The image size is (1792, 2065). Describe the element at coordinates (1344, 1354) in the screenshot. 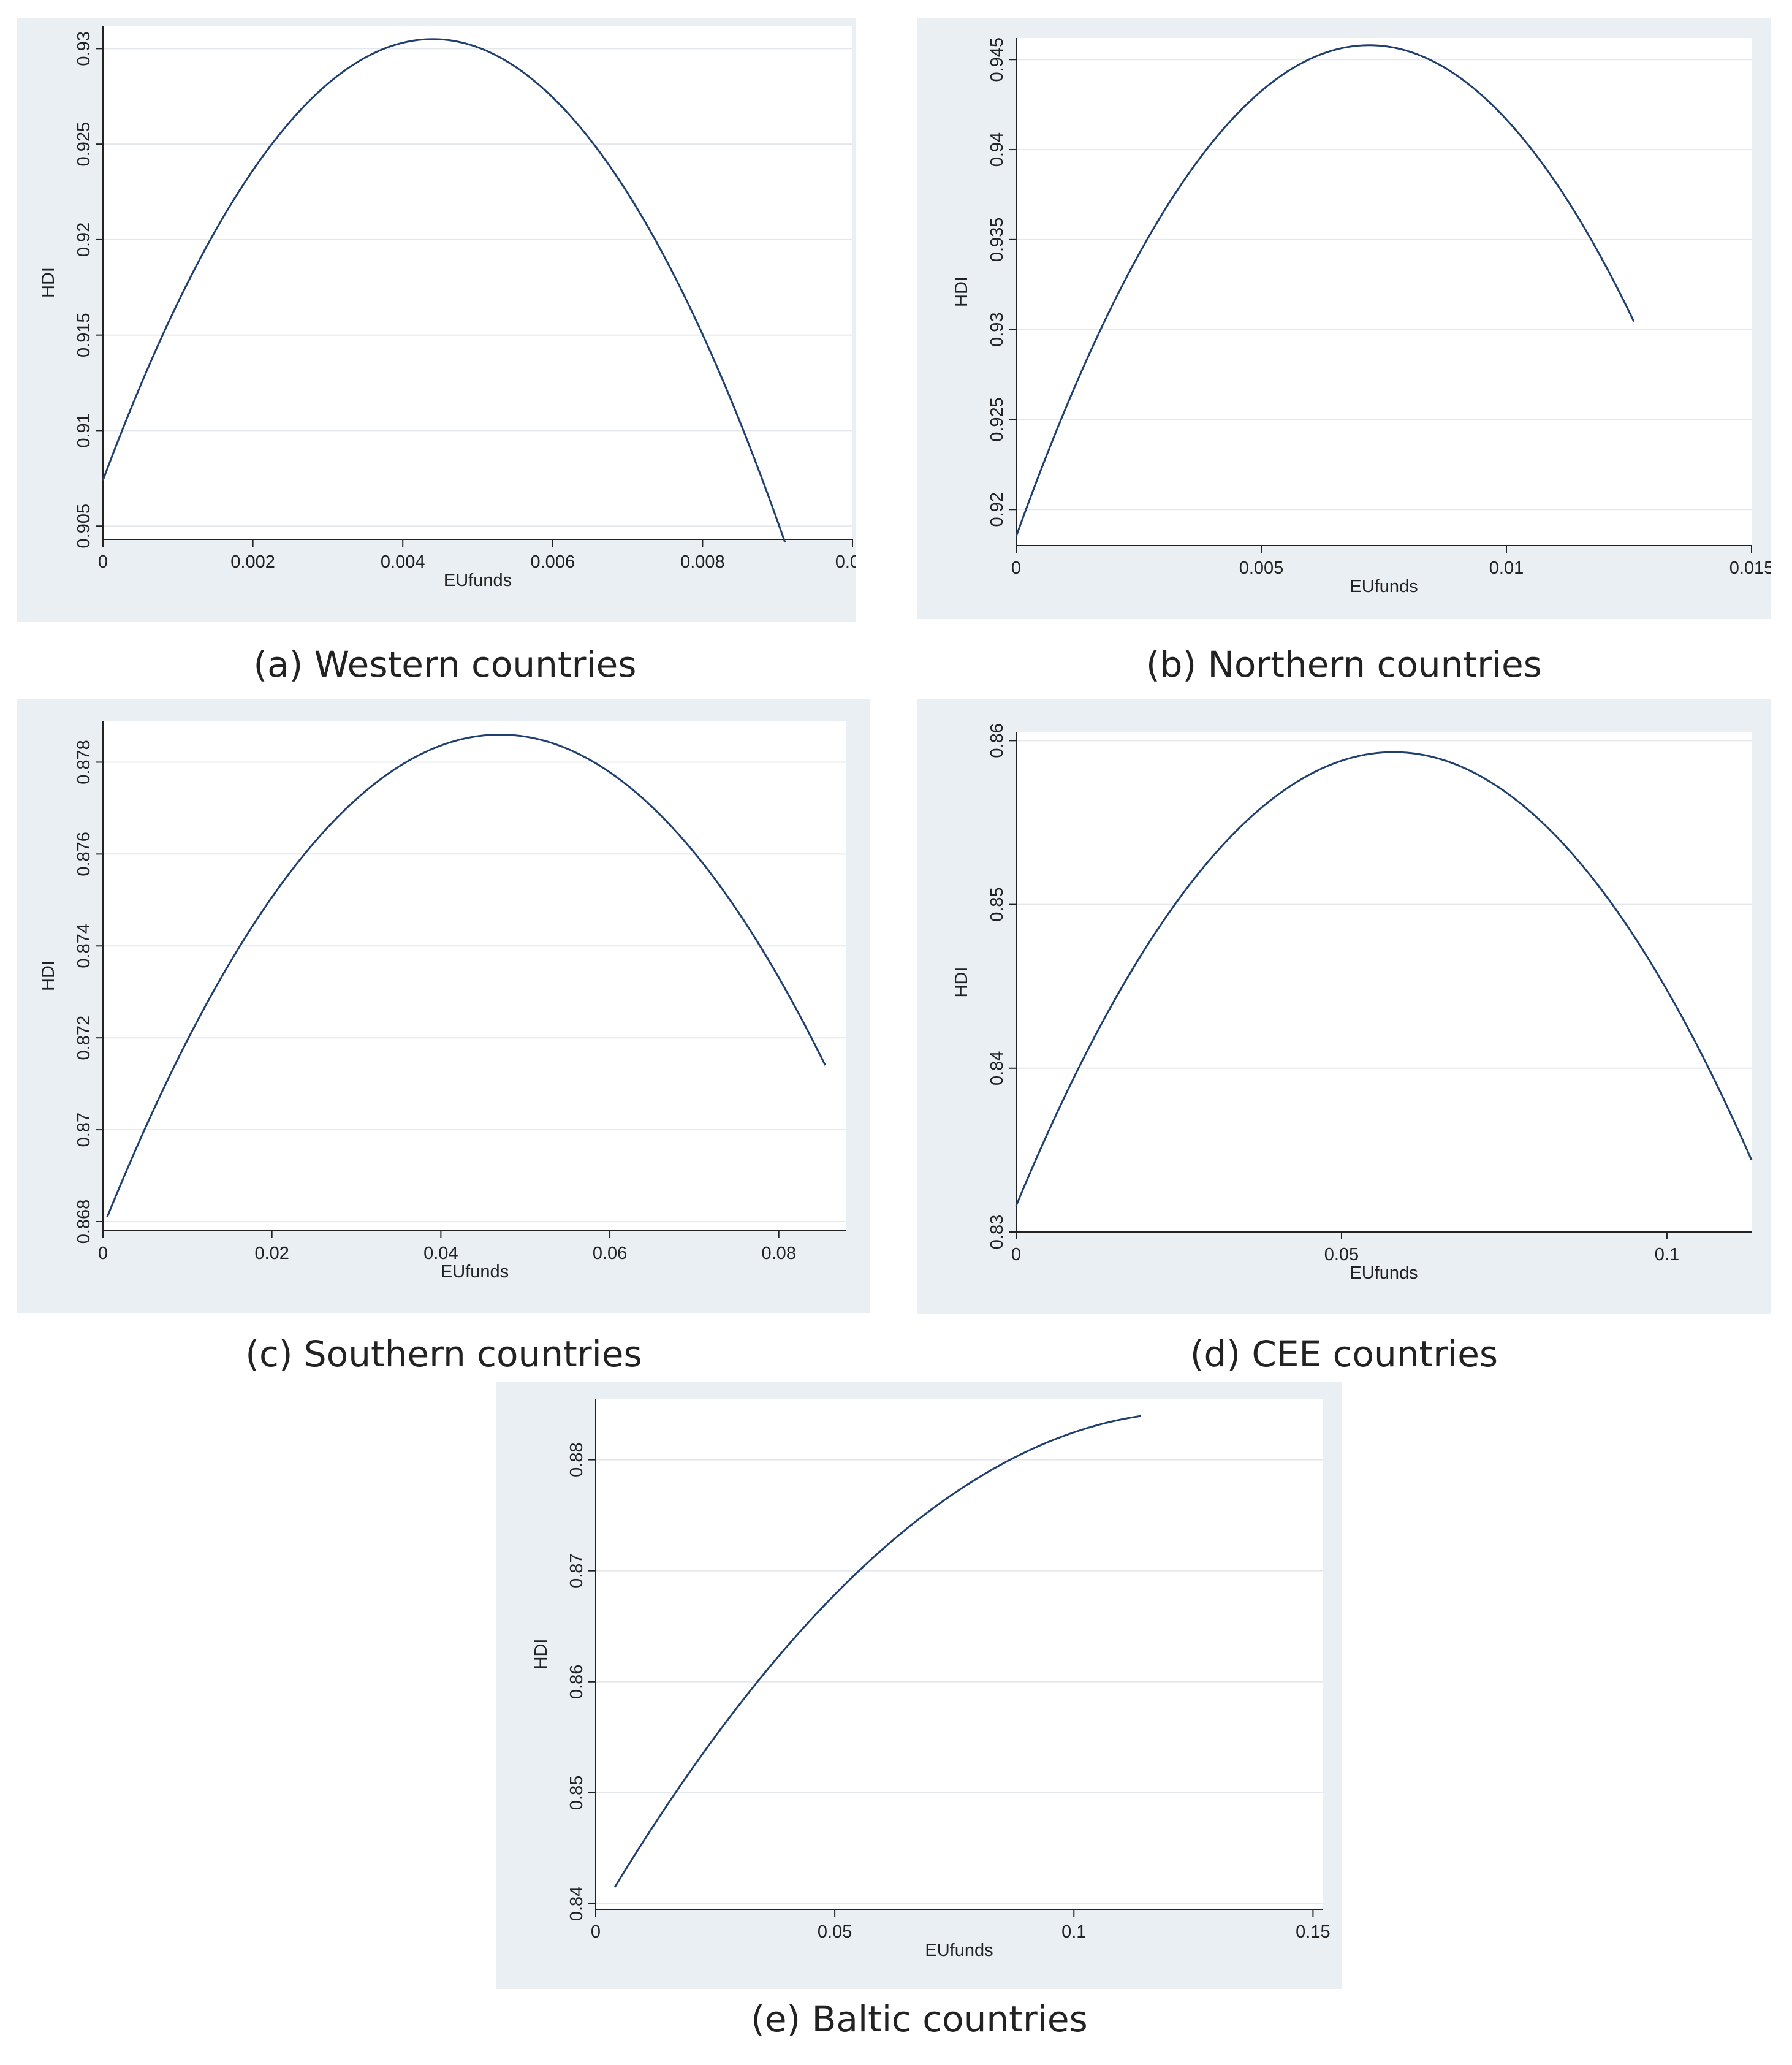

I see `caption-d: (d) CEE countries` at that location.